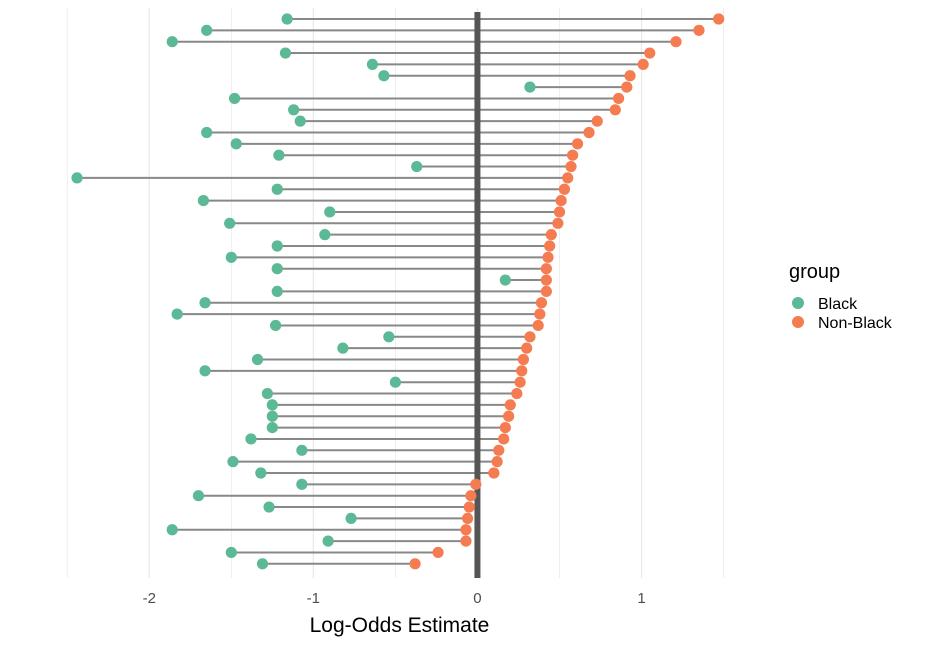 This screenshot has height=648, width=936. Describe the element at coordinates (394, 598) in the screenshot. I see `x-axis-ticks: -2 -1 0 1` at that location.